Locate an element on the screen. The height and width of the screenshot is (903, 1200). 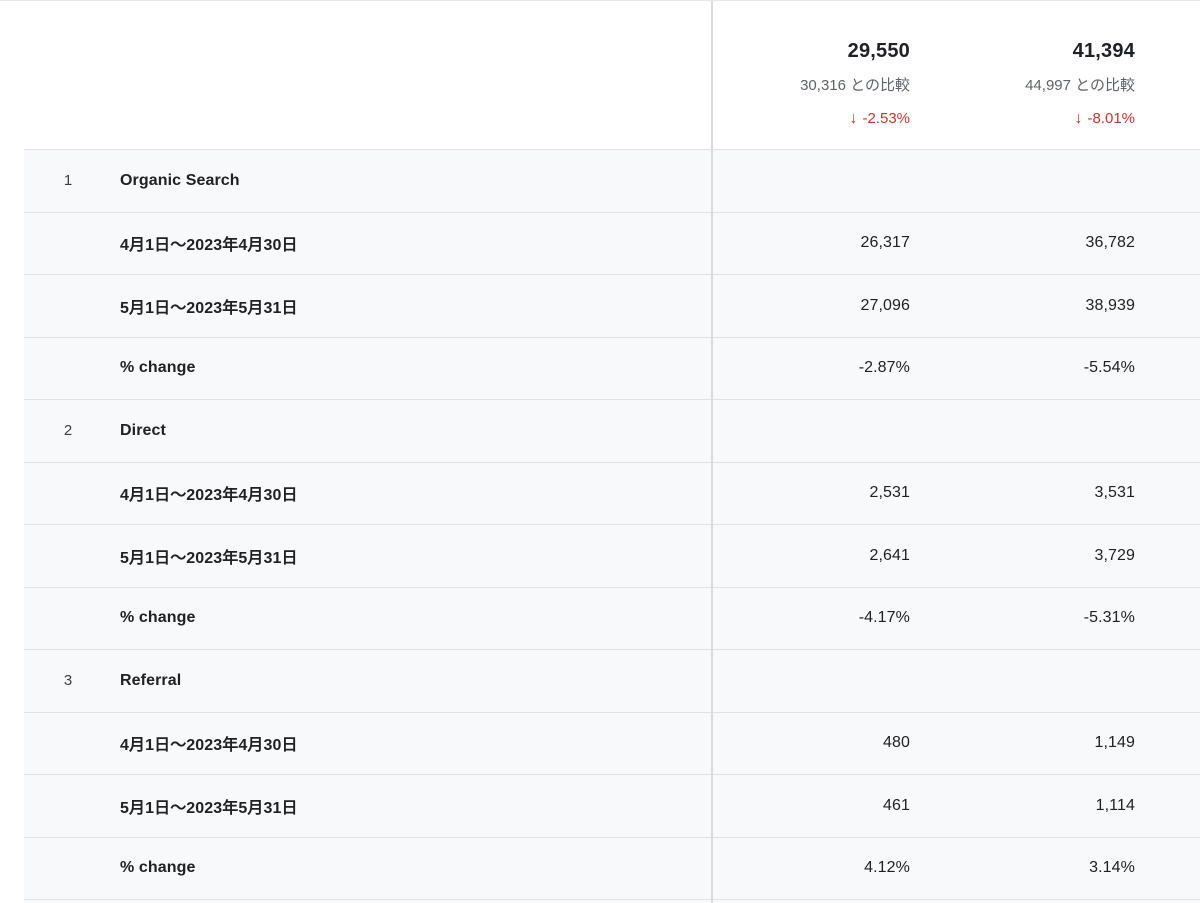
metric-value-2: 3,729 is located at coordinates (1114, 555).